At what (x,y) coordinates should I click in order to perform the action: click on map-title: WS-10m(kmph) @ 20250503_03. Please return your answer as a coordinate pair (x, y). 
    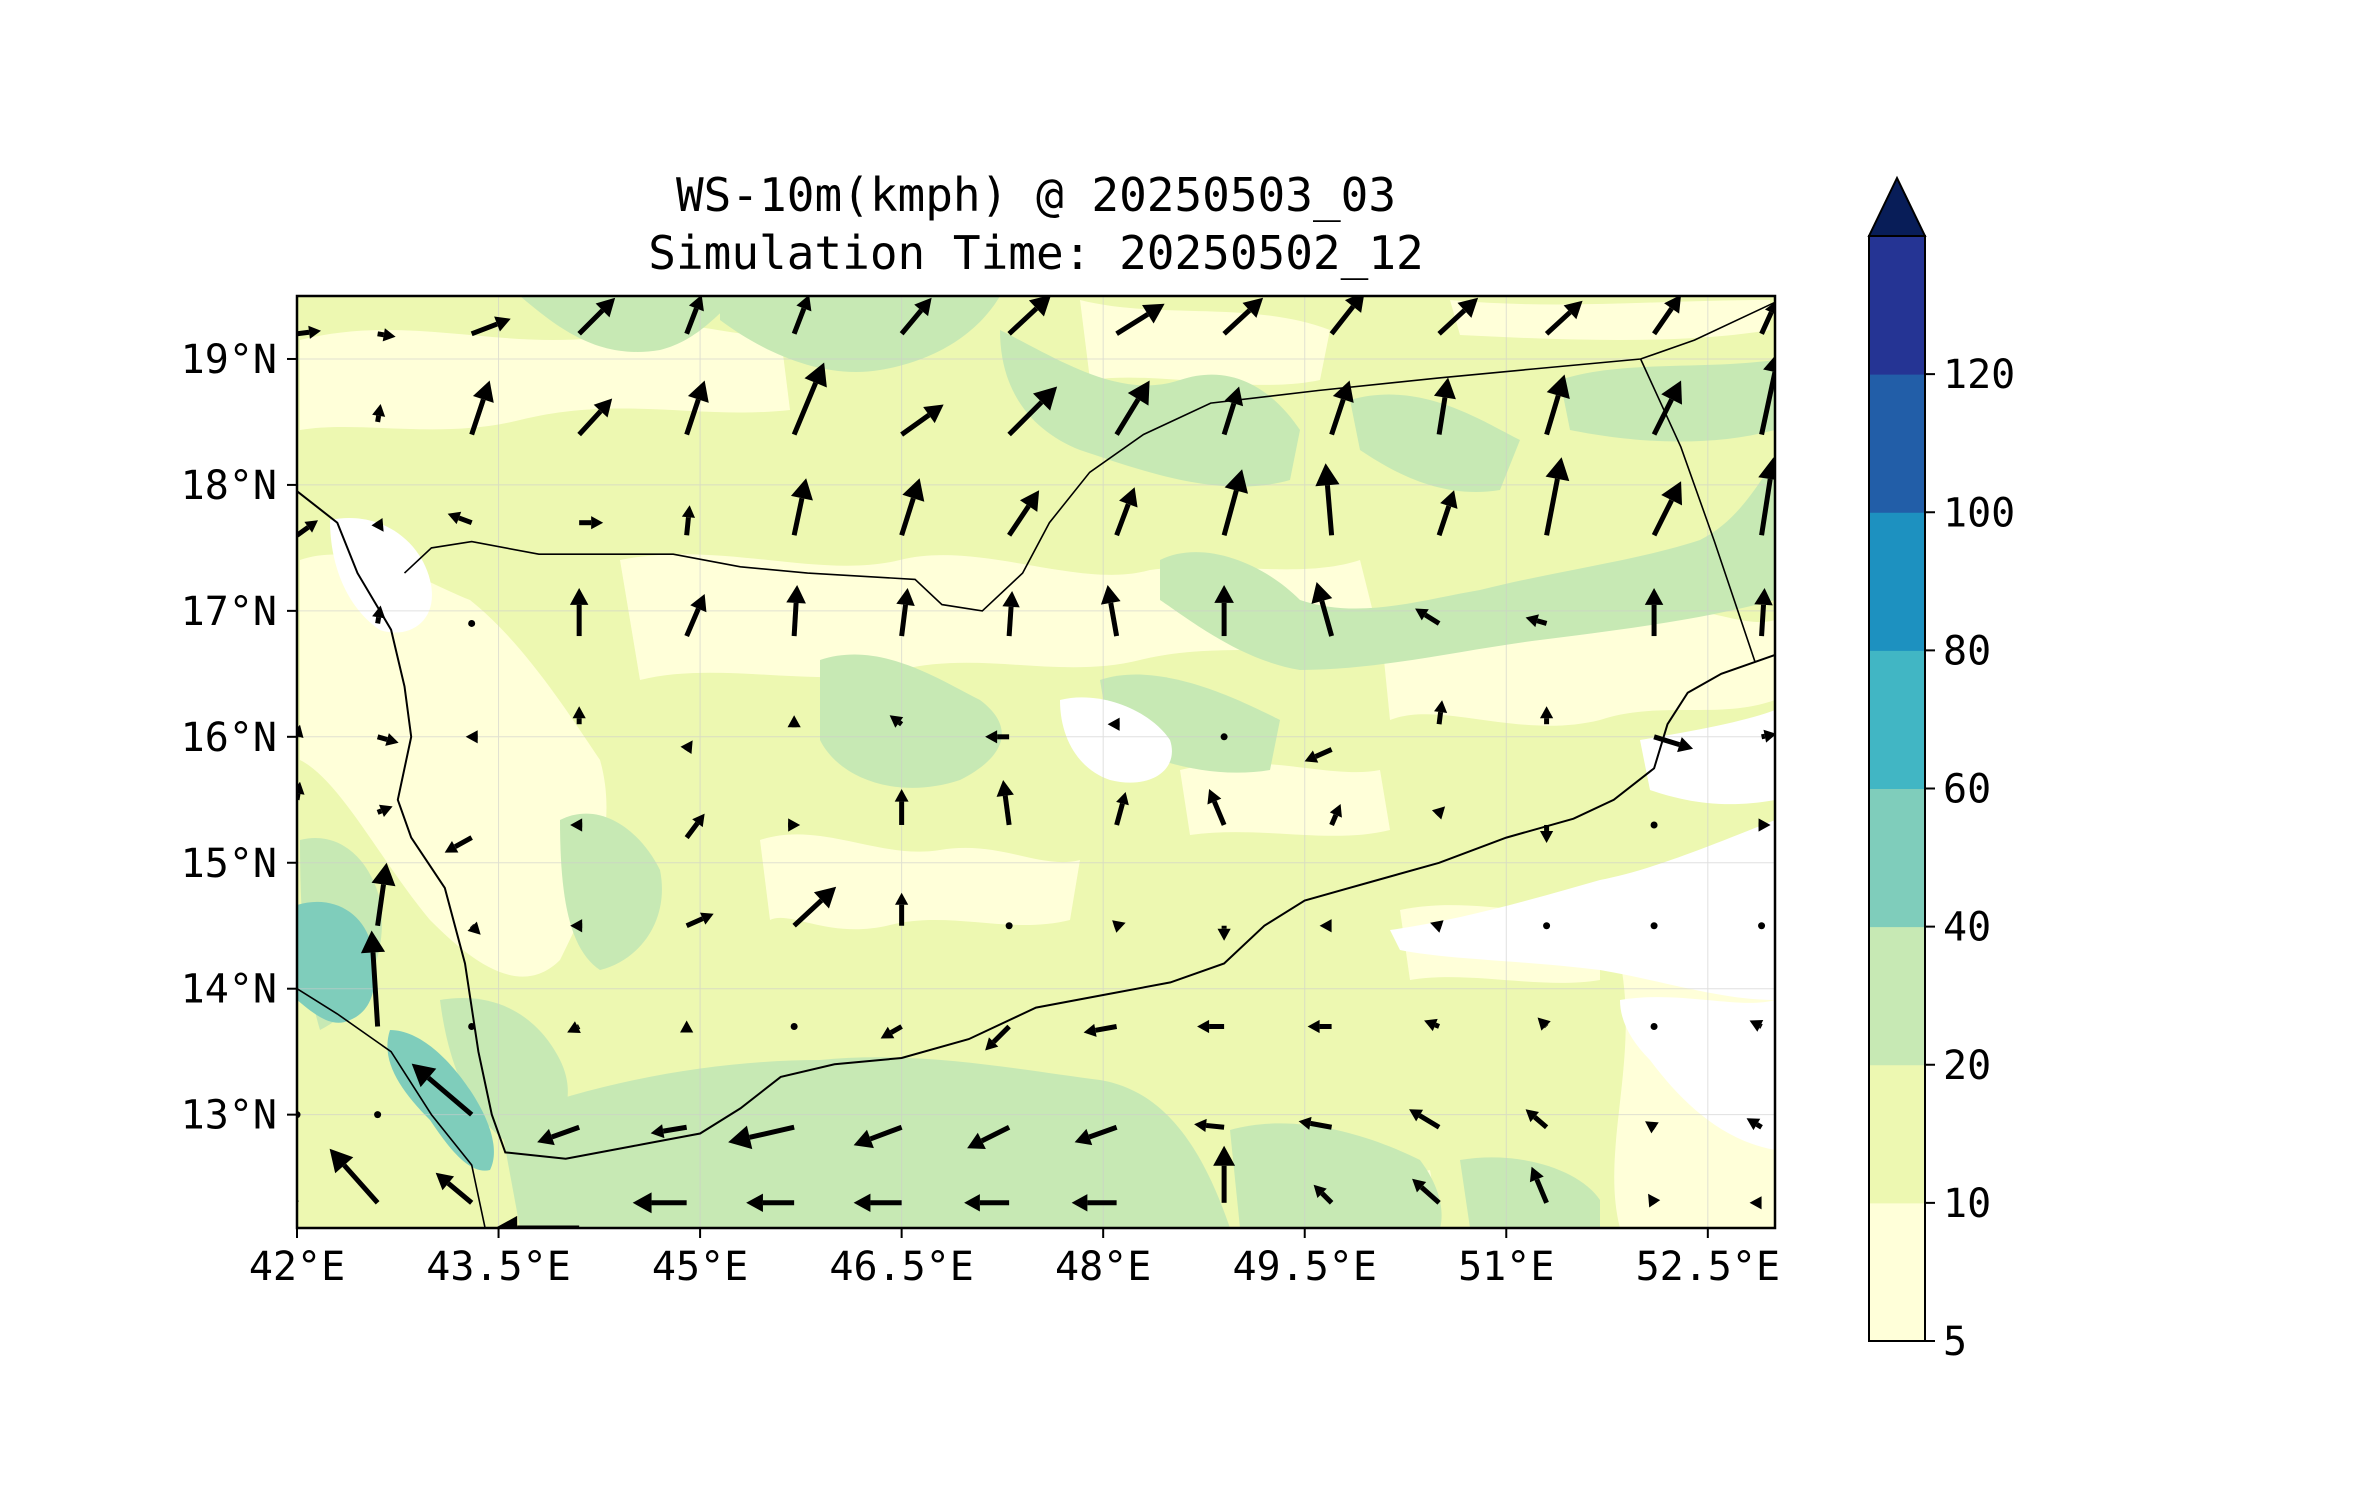
    Looking at the image, I should click on (1036, 195).